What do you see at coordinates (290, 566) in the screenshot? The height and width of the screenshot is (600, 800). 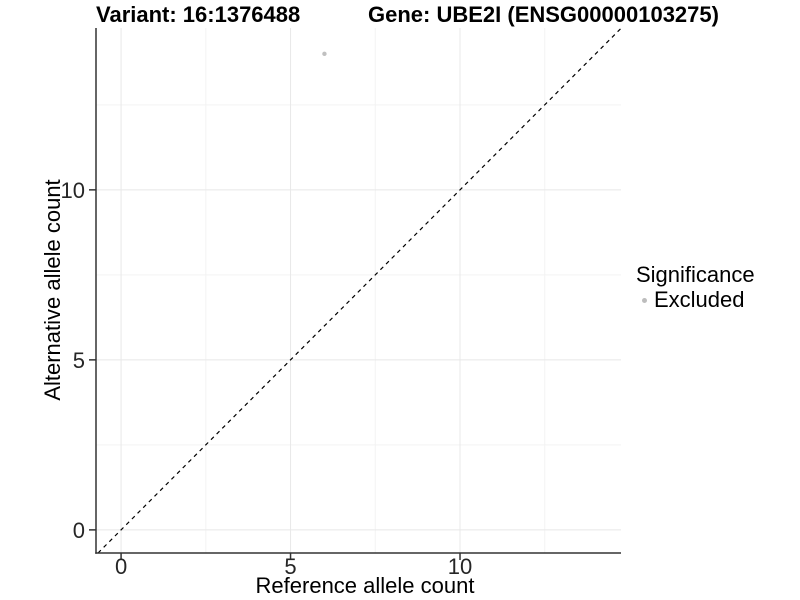 I see `x-tick-label: 5` at bounding box center [290, 566].